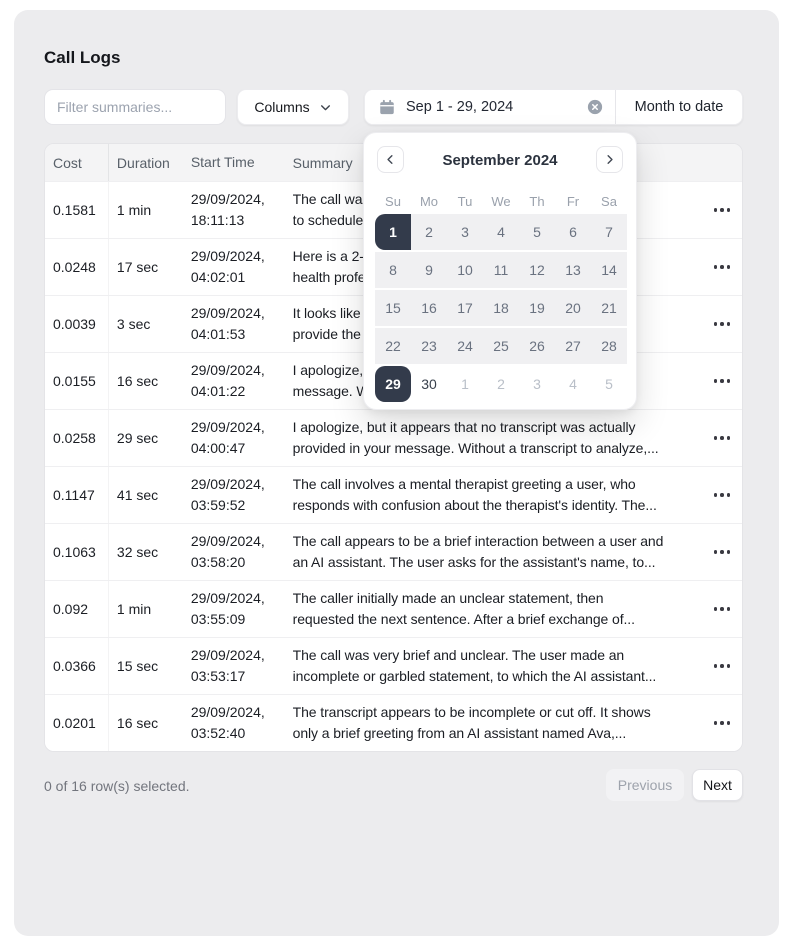 Image resolution: width=787 pixels, height=950 pixels. I want to click on cost-cell: 0.0248, so click(77, 267).